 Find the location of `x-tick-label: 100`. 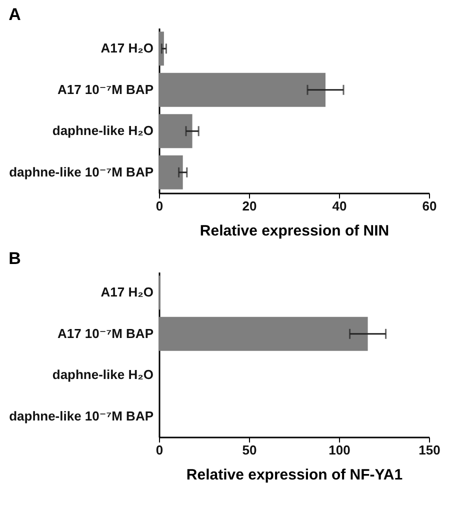

x-tick-label: 100 is located at coordinates (339, 450).